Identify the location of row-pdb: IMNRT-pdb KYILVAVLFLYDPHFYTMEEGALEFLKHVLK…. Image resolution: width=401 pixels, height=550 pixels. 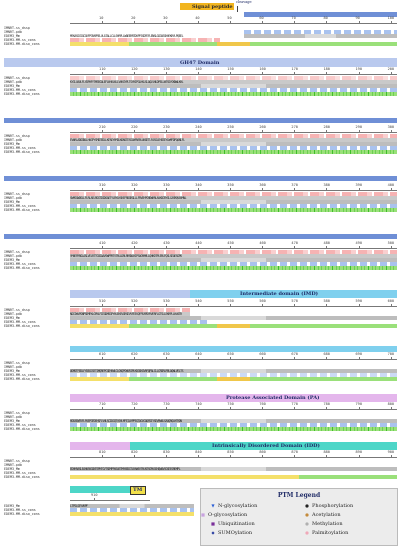
(200, 82).